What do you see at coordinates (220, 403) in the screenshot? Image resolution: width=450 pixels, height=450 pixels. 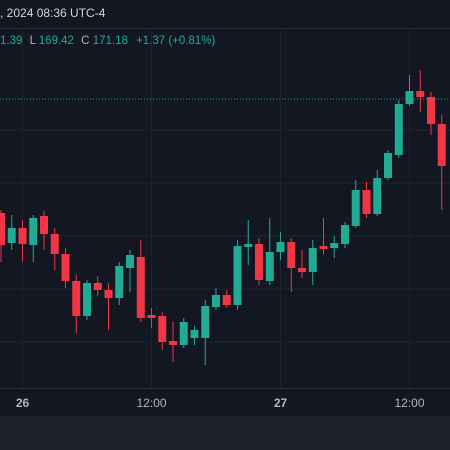 I see `x-axis: 26 12:00 27 12:00` at bounding box center [220, 403].